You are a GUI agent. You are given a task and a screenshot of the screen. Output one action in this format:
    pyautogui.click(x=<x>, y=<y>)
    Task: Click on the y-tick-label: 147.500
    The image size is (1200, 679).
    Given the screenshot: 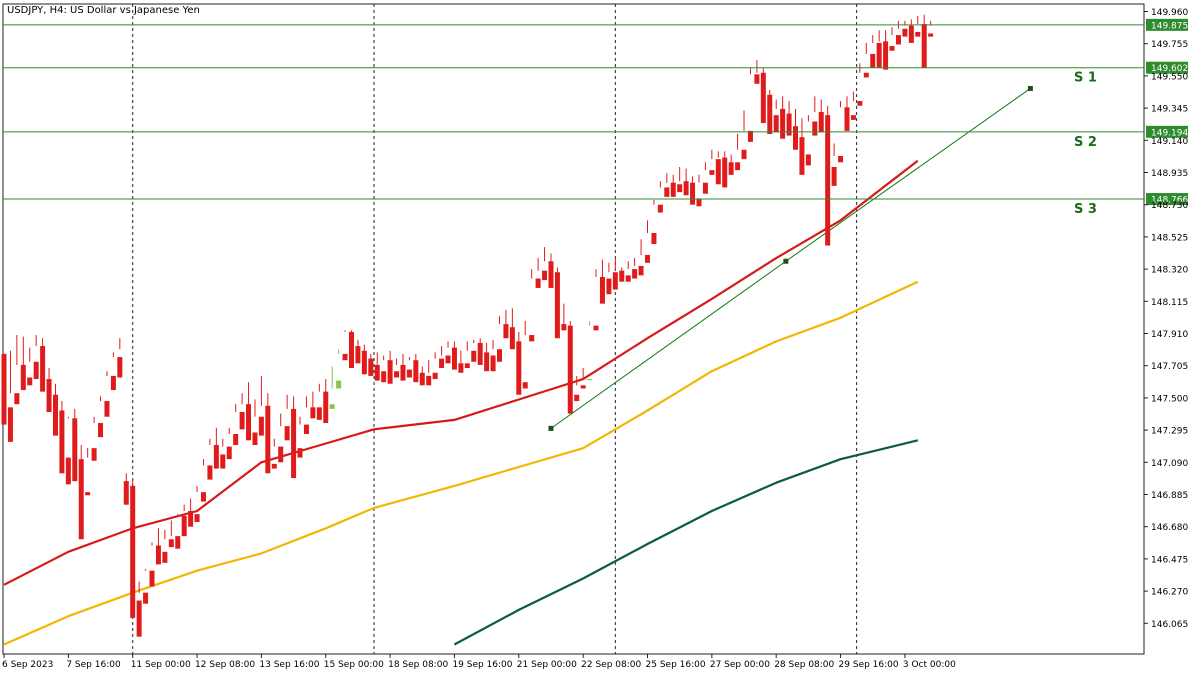 What is the action you would take?
    pyautogui.click(x=1169, y=399)
    